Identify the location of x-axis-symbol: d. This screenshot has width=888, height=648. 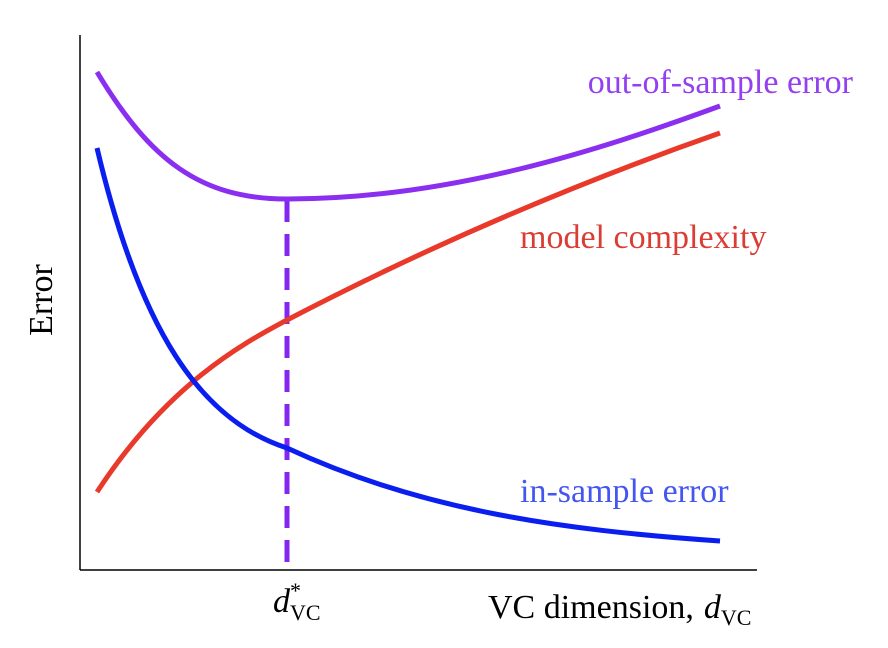
(713, 607).